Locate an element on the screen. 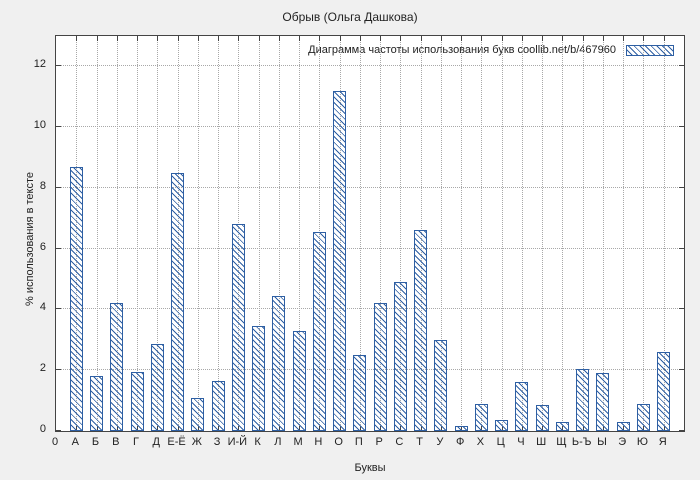 This screenshot has height=480, width=700. x-tick-label: Ф is located at coordinates (460, 442).